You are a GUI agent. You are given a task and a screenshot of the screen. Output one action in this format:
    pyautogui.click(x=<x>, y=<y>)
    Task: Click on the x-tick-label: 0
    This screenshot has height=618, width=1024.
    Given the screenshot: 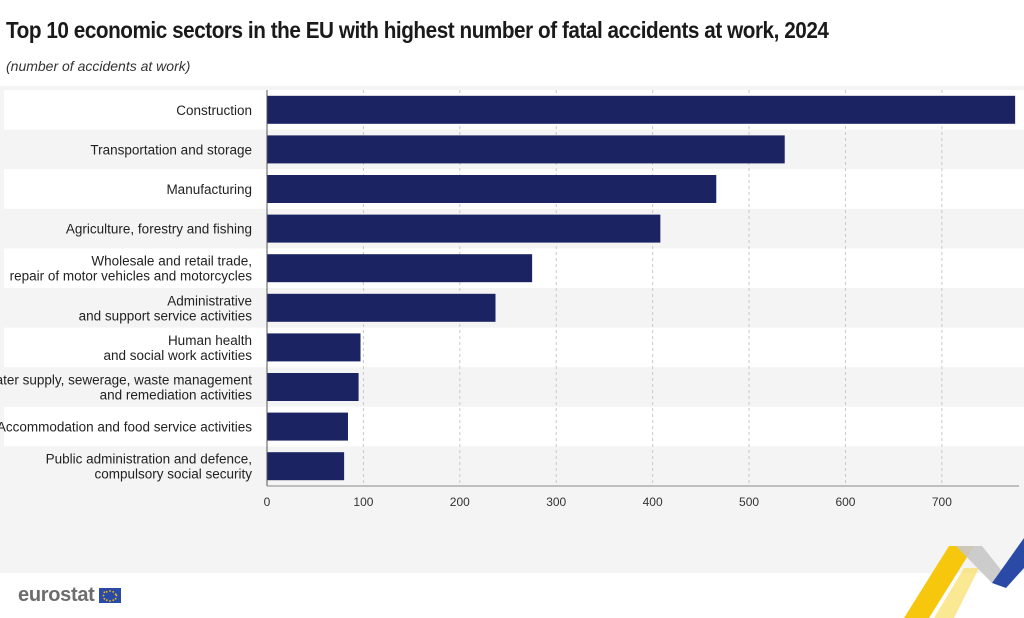 What is the action you would take?
    pyautogui.click(x=267, y=502)
    